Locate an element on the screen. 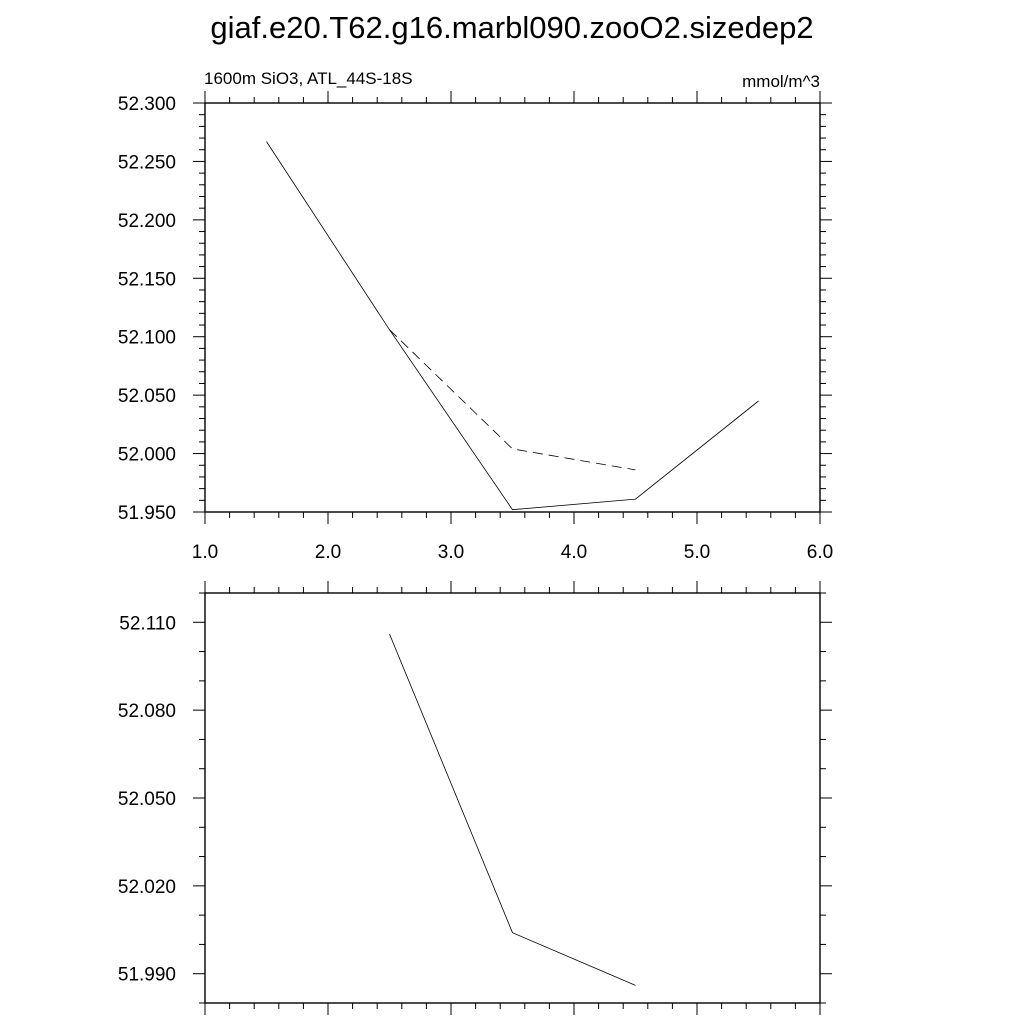 Image resolution: width=1024 pixels, height=1024 pixels. bottom-panel-solid-line is located at coordinates (512, 809).